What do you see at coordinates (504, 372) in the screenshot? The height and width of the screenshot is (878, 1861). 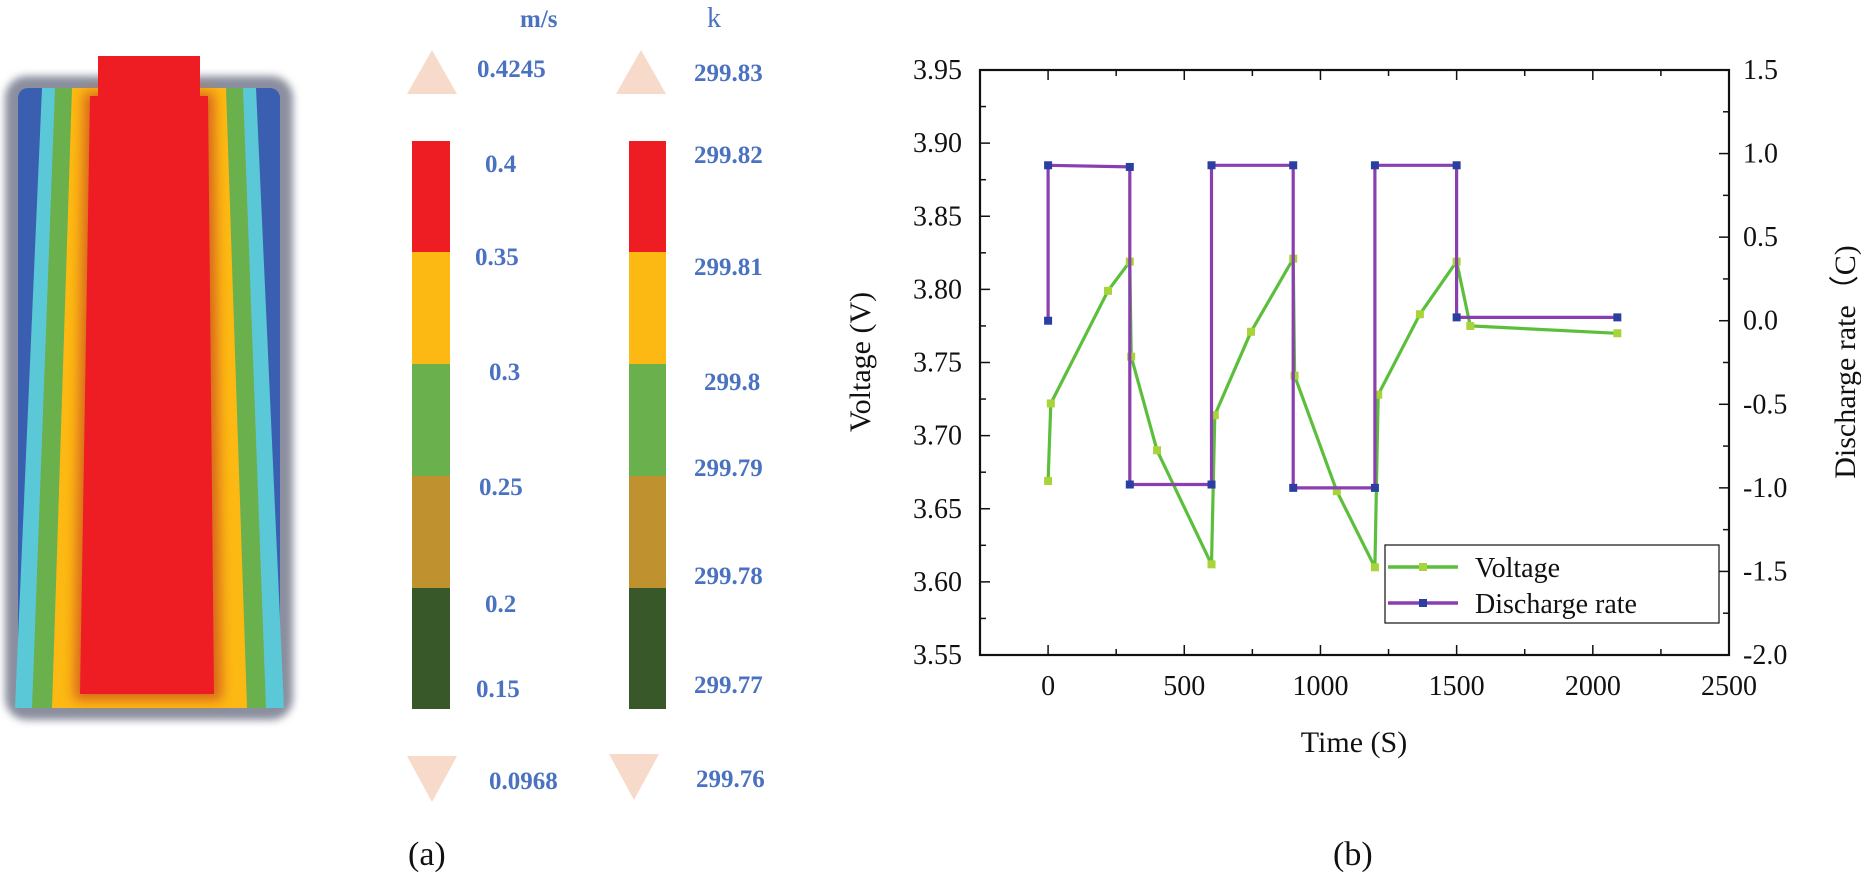 I see `velocity-tick-label: 0.3` at bounding box center [504, 372].